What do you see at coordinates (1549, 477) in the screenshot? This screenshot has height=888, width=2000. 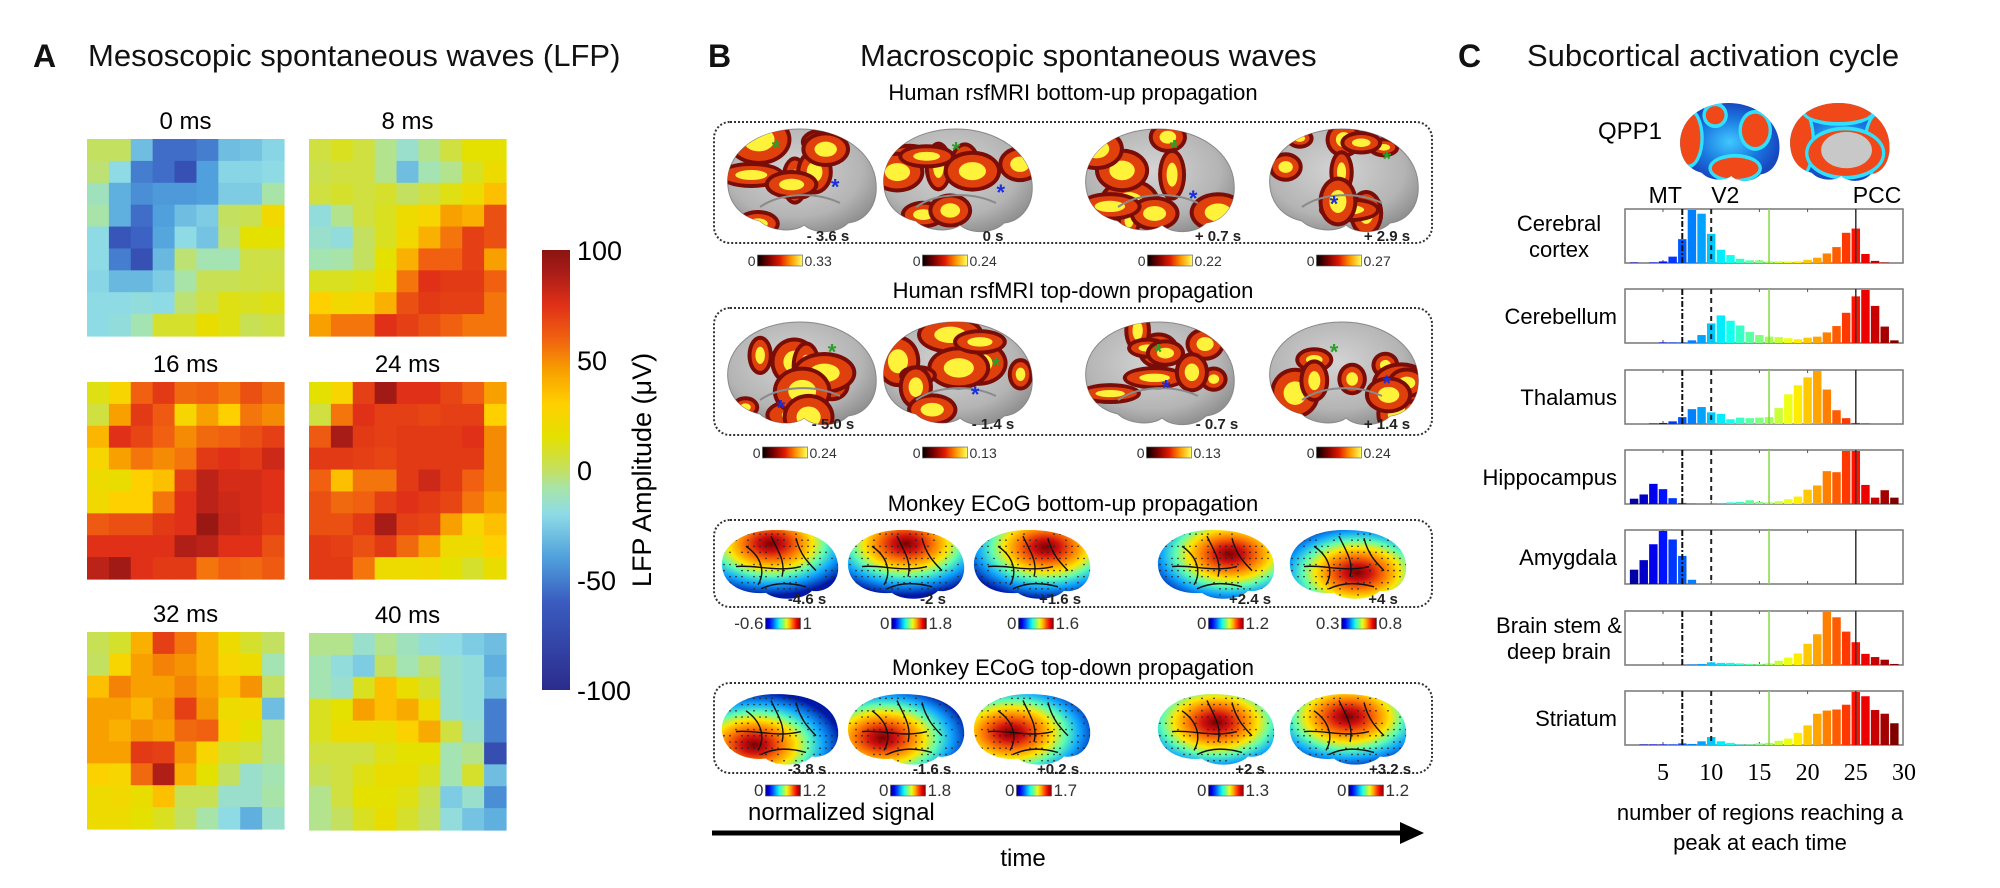 I see `region-label: Hippocampus` at bounding box center [1549, 477].